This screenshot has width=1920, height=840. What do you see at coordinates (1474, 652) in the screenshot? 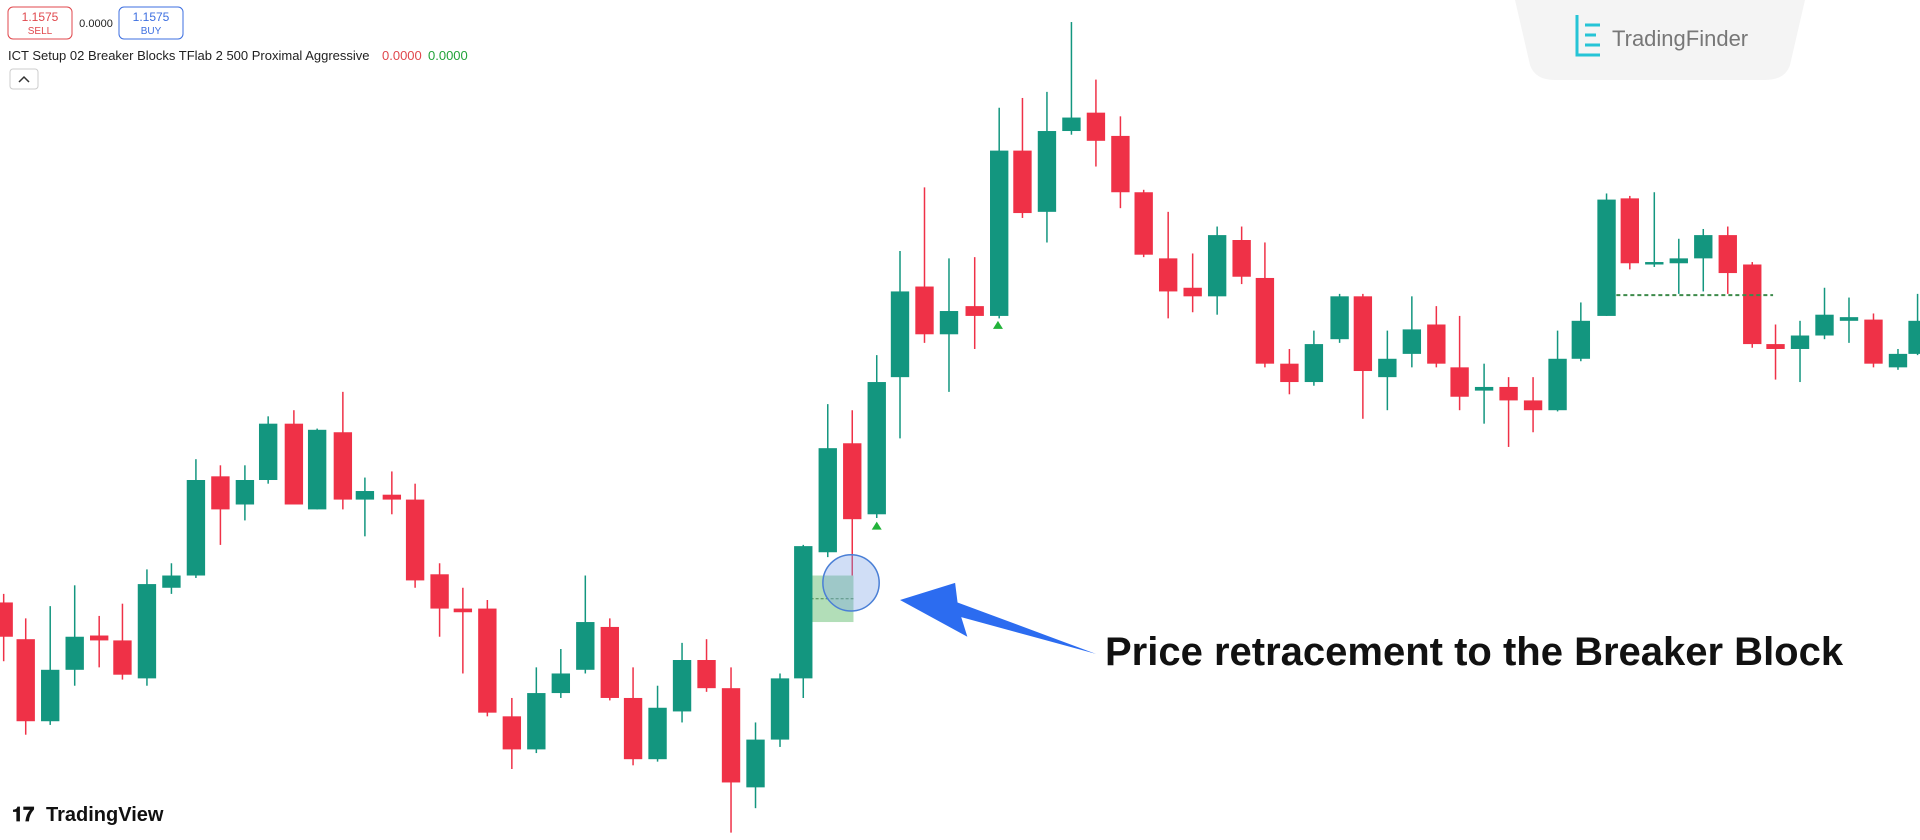
I see `annotation: Price retracement to the Breaker Block` at bounding box center [1474, 652].